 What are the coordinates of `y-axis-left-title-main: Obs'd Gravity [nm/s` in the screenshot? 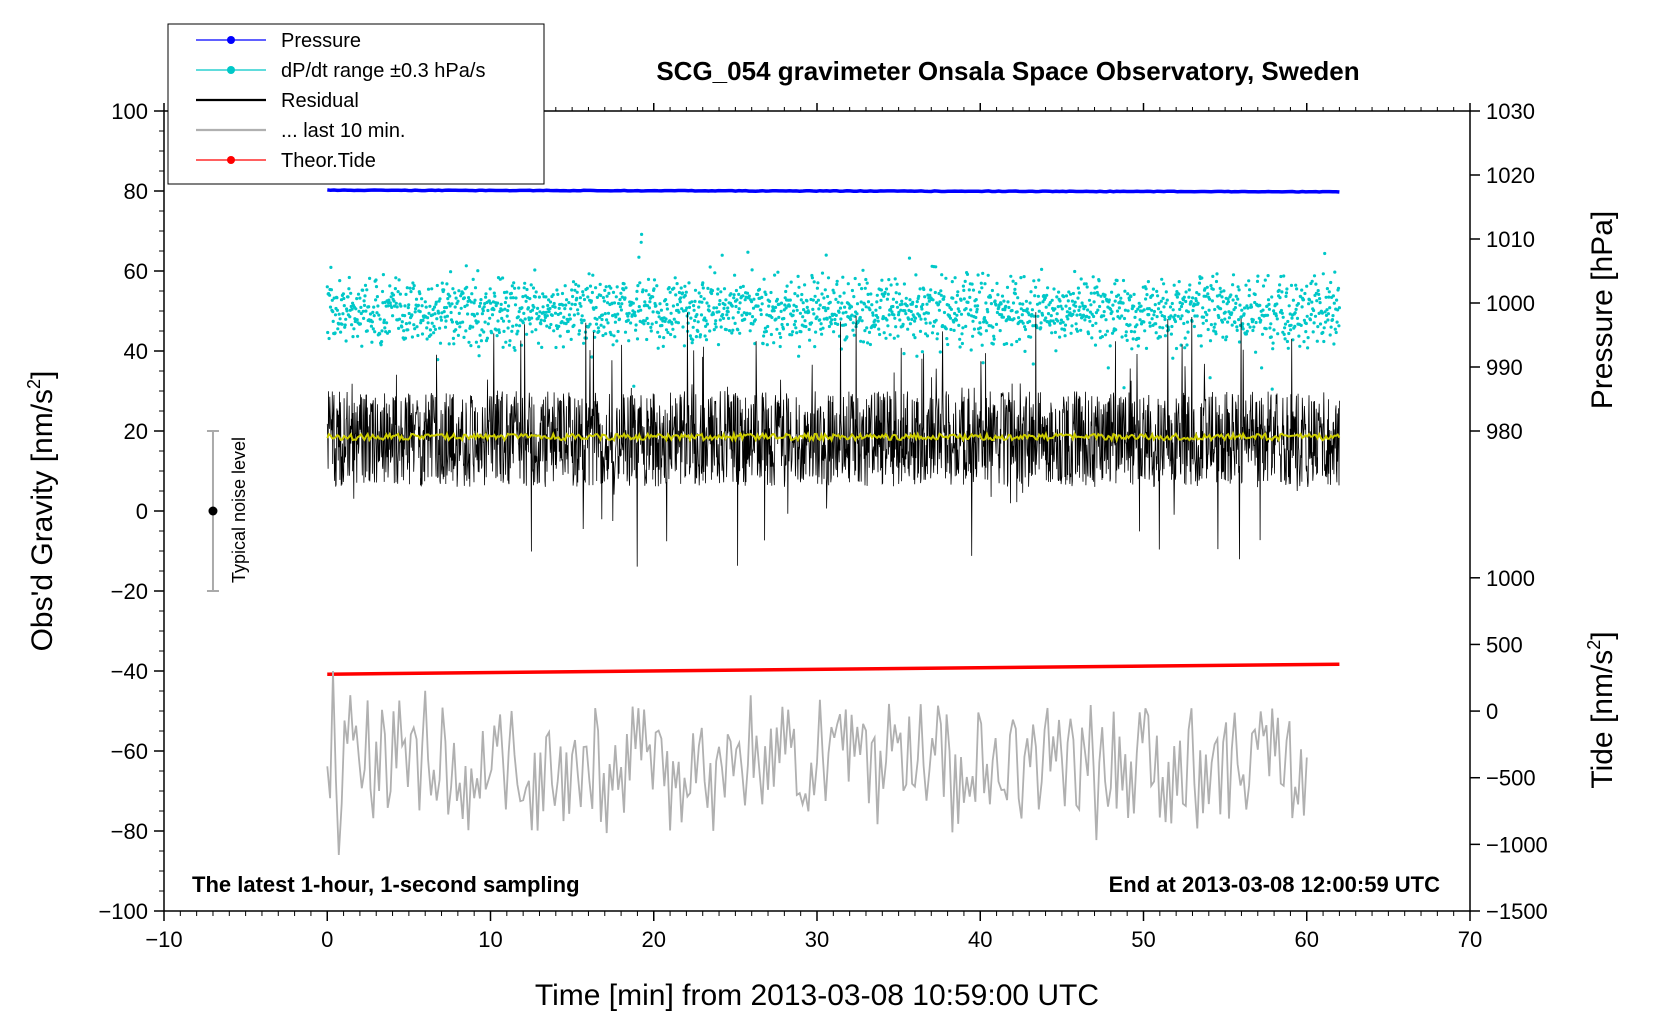 It's located at (42, 520).